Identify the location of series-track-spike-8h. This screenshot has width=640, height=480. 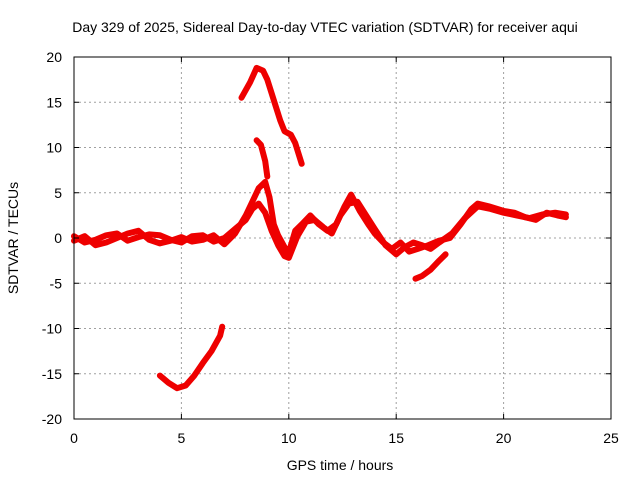
(262, 158).